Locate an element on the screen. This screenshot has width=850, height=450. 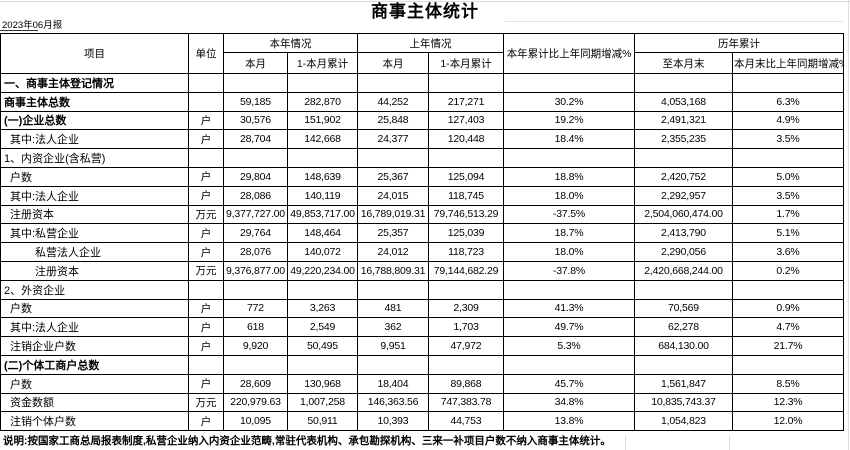
row-label: 户数 is located at coordinates (94, 176).